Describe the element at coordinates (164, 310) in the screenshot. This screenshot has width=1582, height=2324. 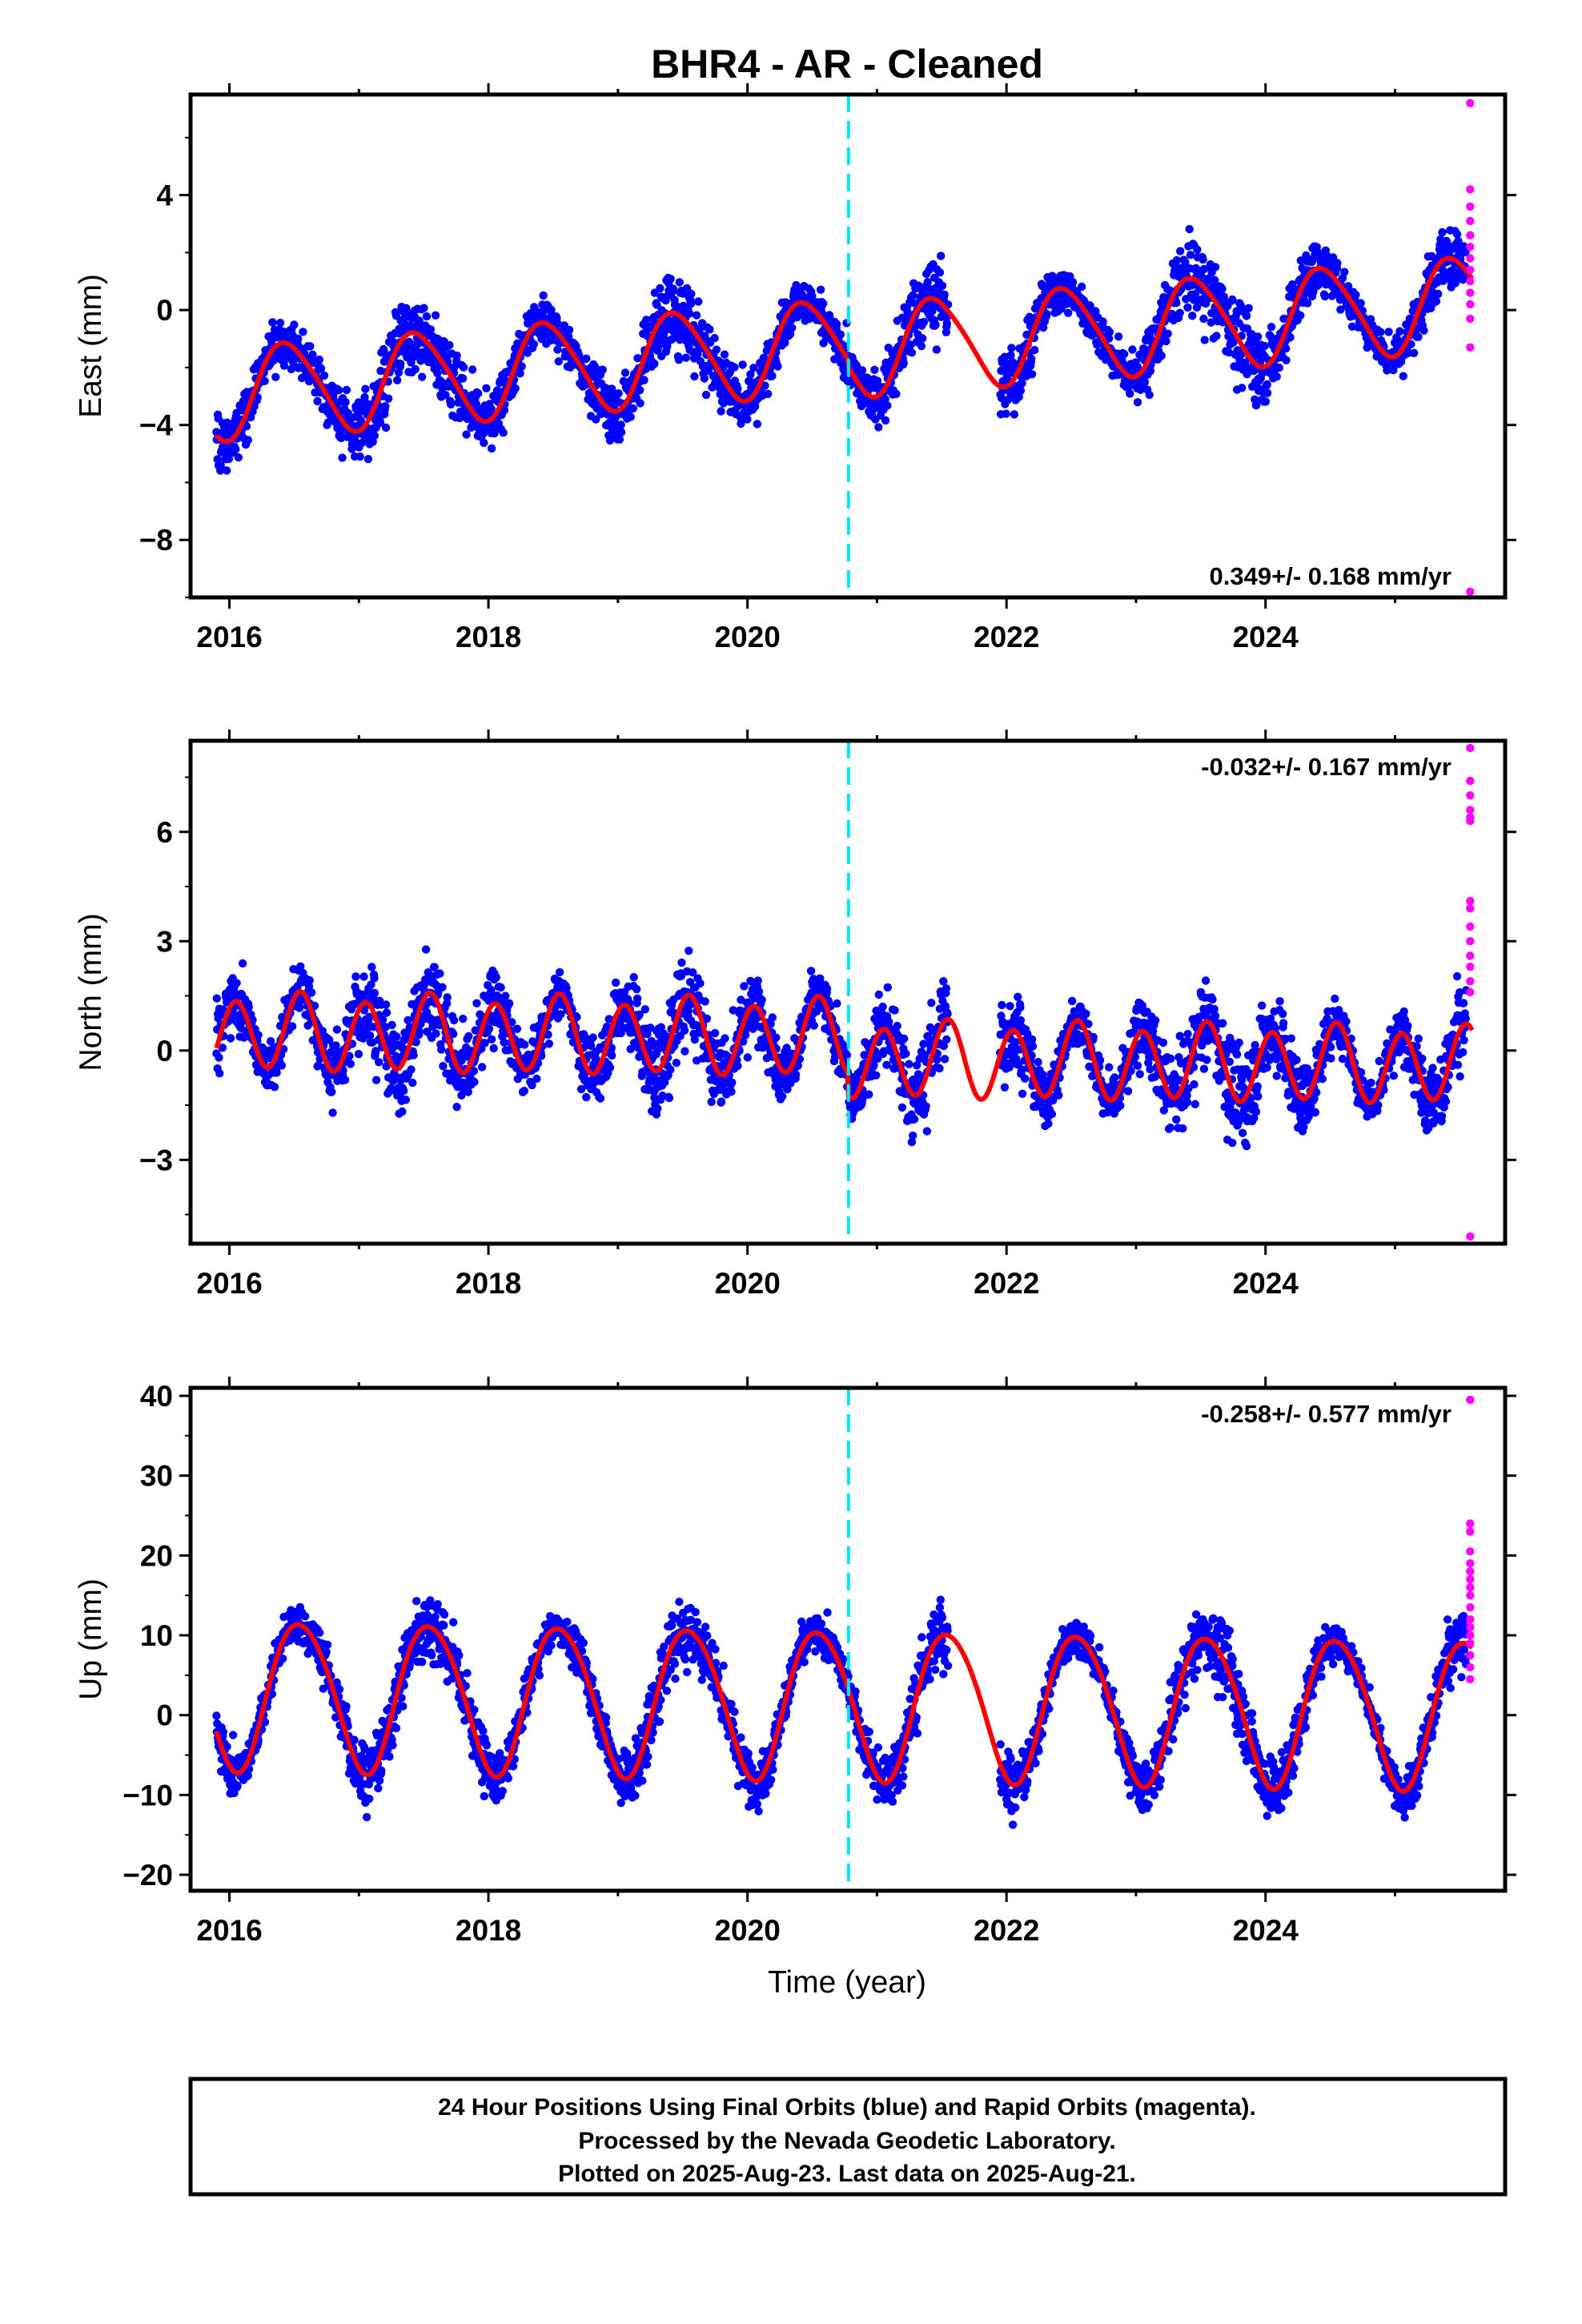
I see `east-y-tick-label: 0` at that location.